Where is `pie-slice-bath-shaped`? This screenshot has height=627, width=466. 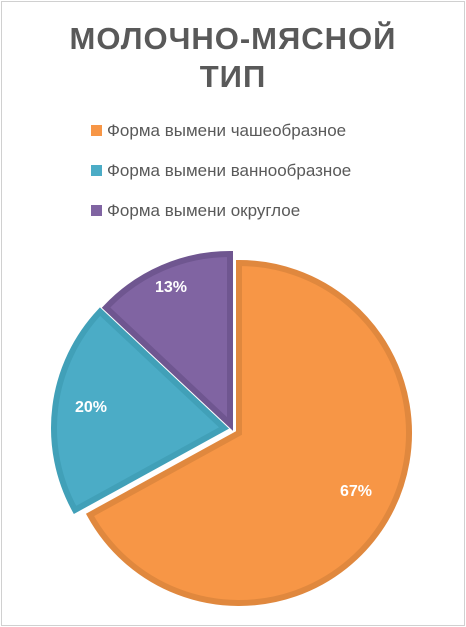
pie-slice-bath-shaped is located at coordinates (140, 410).